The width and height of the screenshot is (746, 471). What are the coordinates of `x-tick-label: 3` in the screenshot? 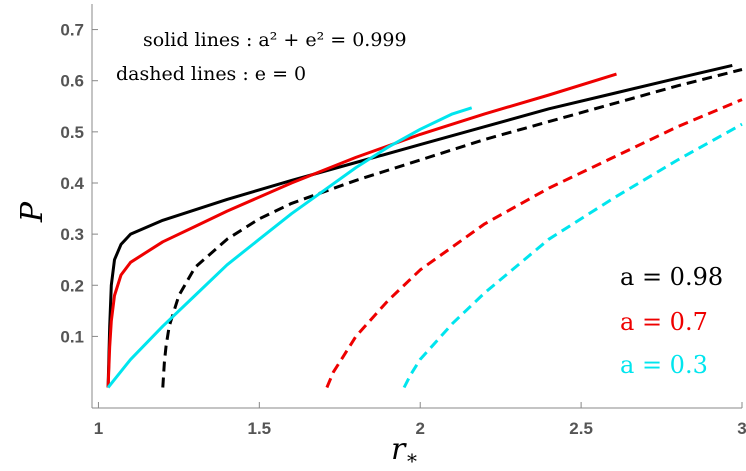 It's located at (741, 428).